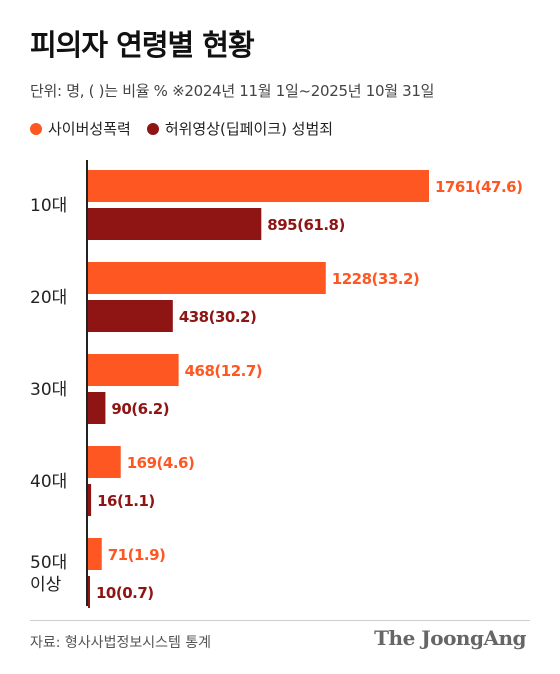 This screenshot has height=674, width=560. Describe the element at coordinates (478, 187) in the screenshot. I see `data-label-cyber: 1761(47.6)` at that location.